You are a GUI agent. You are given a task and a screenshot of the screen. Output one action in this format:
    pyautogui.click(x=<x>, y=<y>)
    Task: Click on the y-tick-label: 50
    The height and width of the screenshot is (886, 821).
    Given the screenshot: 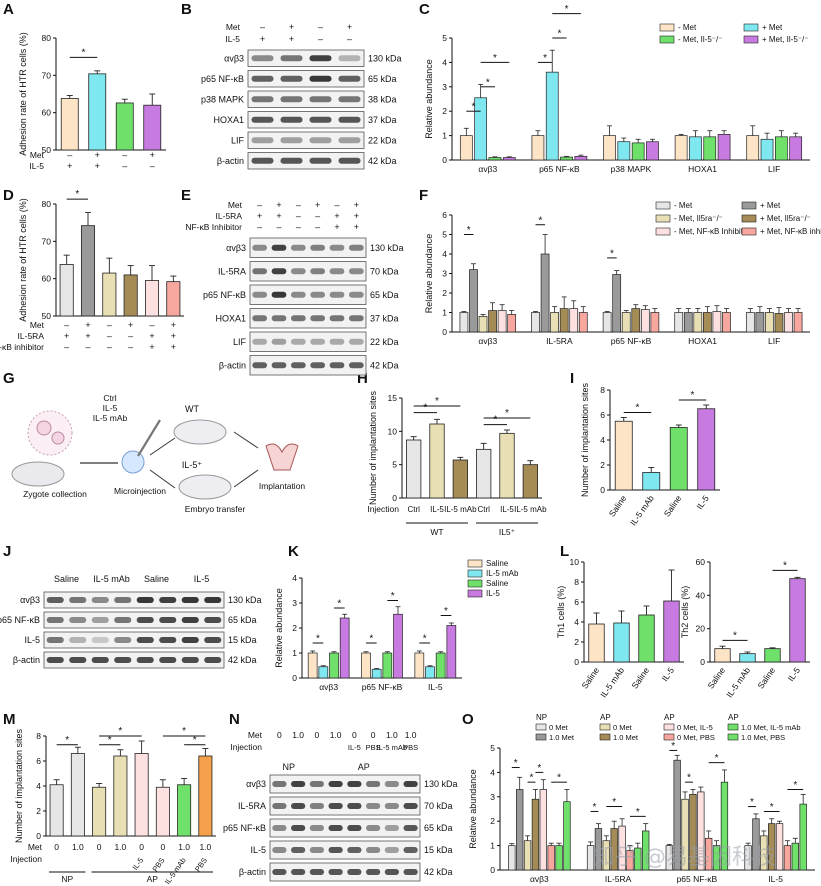 What is the action you would take?
    pyautogui.click(x=47, y=150)
    